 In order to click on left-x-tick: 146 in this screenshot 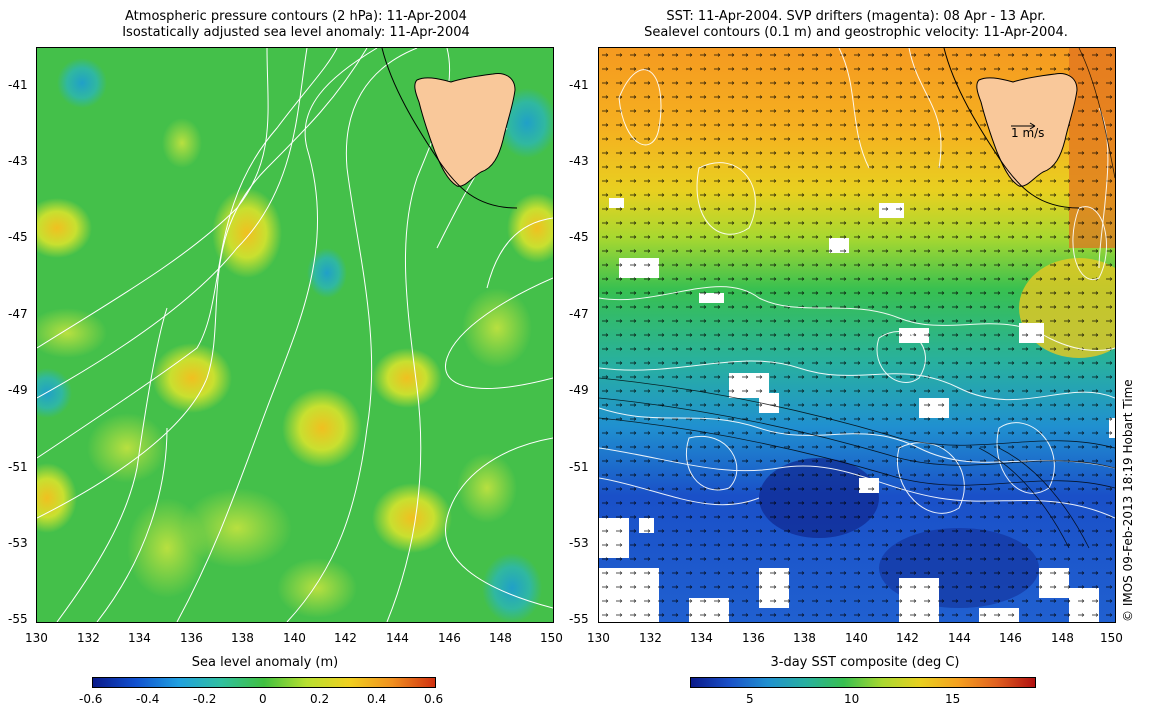, I will do `click(449, 638)`.